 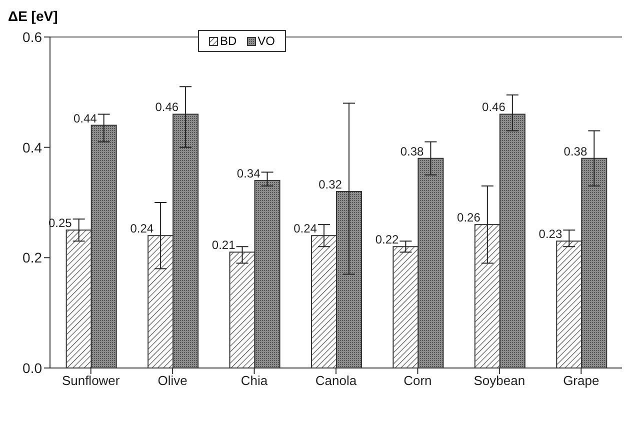 I want to click on data-label: 0.21, so click(x=224, y=245).